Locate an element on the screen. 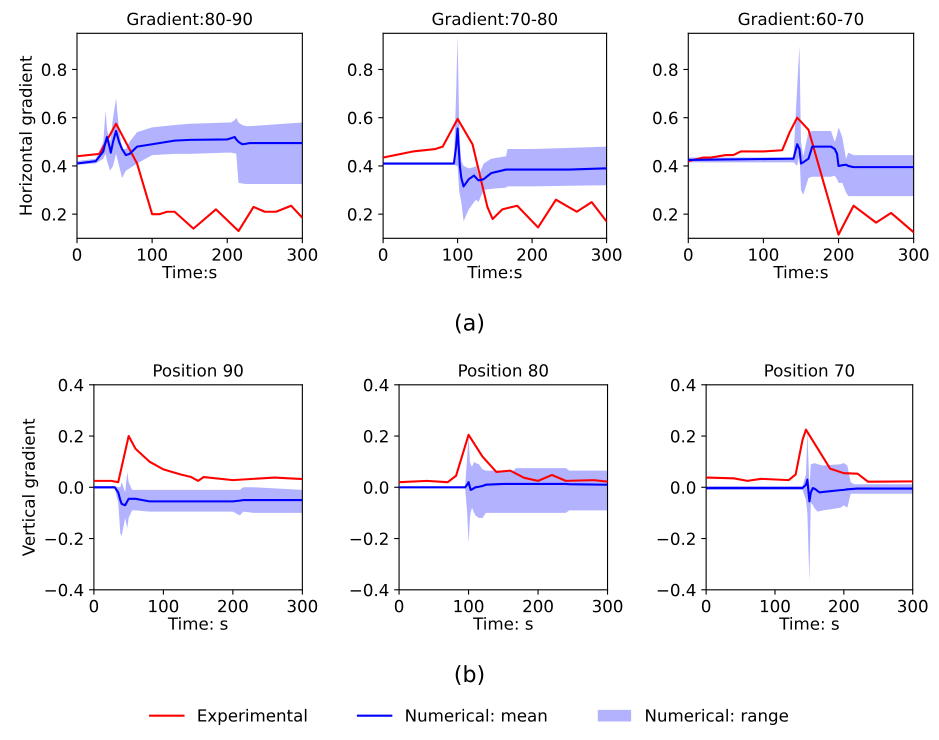  chart-title: Position 90 is located at coordinates (198, 370).